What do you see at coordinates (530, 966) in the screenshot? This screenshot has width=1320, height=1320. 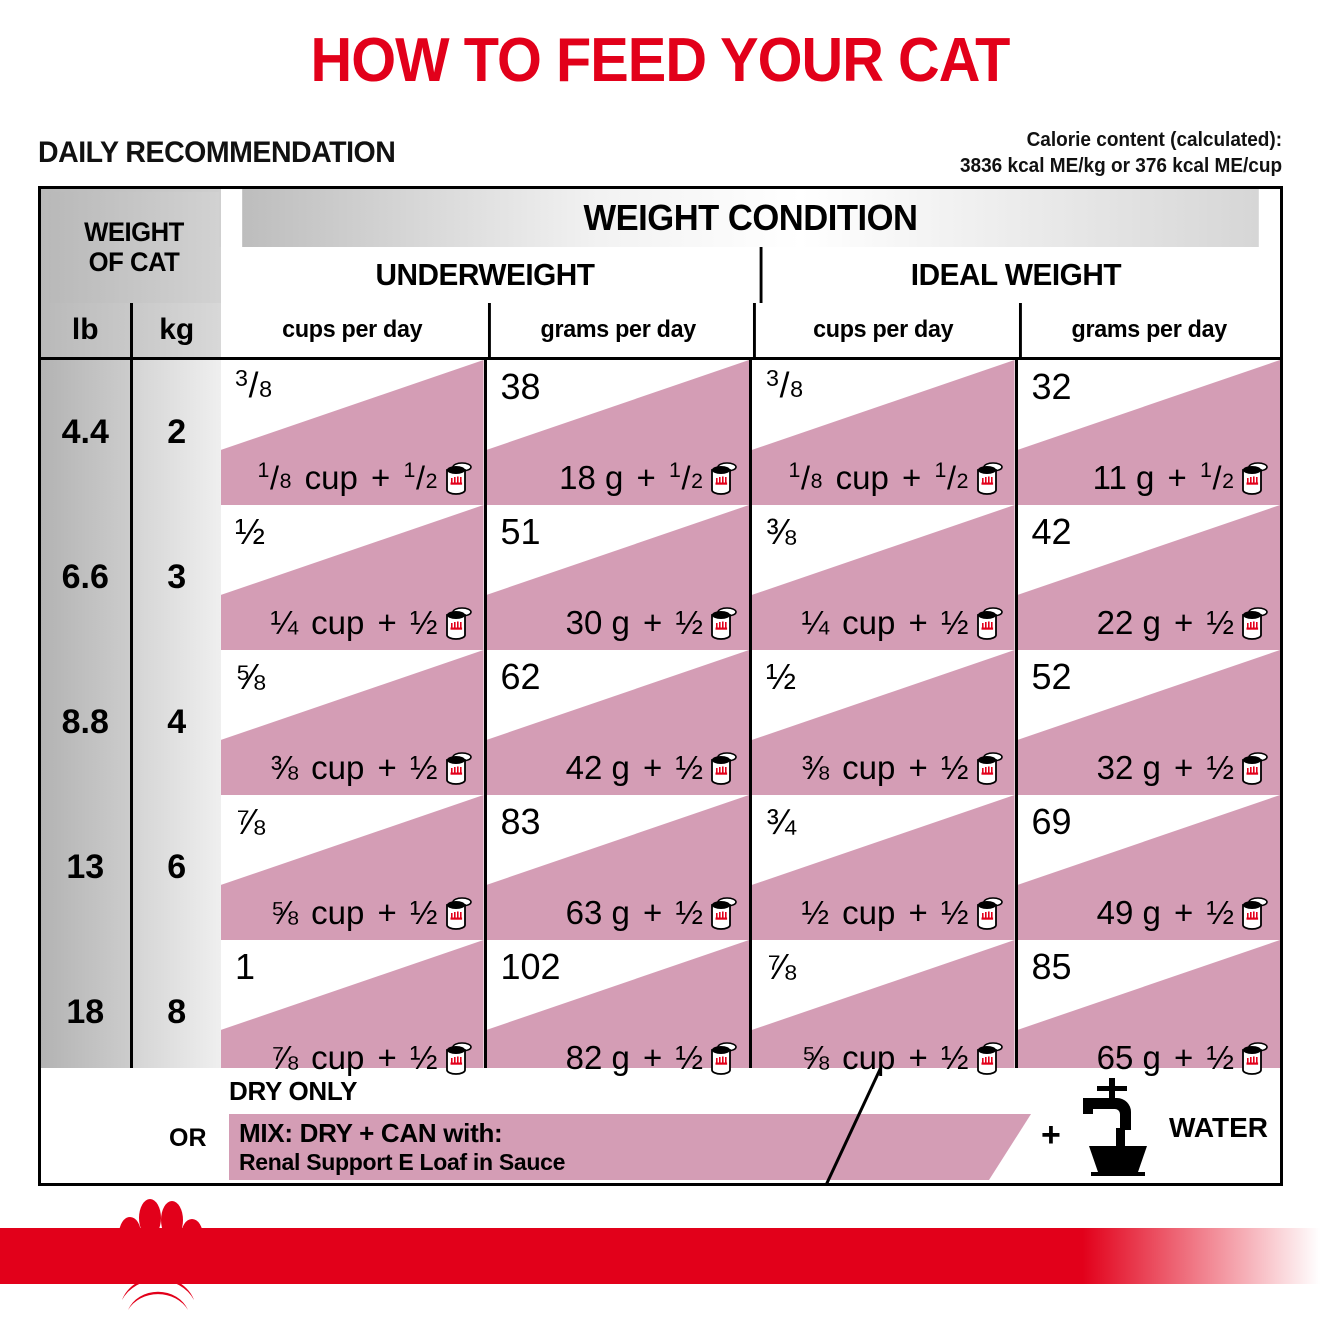 I see `dry-only-value: 102` at bounding box center [530, 966].